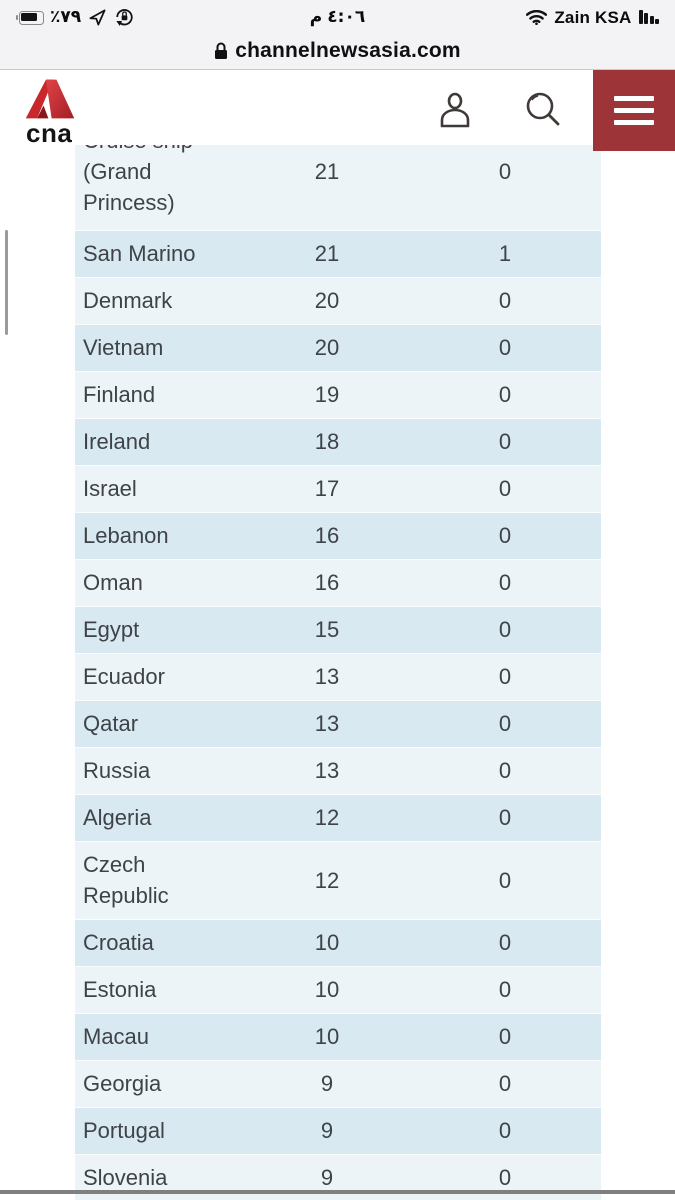  I want to click on battery-percent: ٪٧٩, so click(66, 16).